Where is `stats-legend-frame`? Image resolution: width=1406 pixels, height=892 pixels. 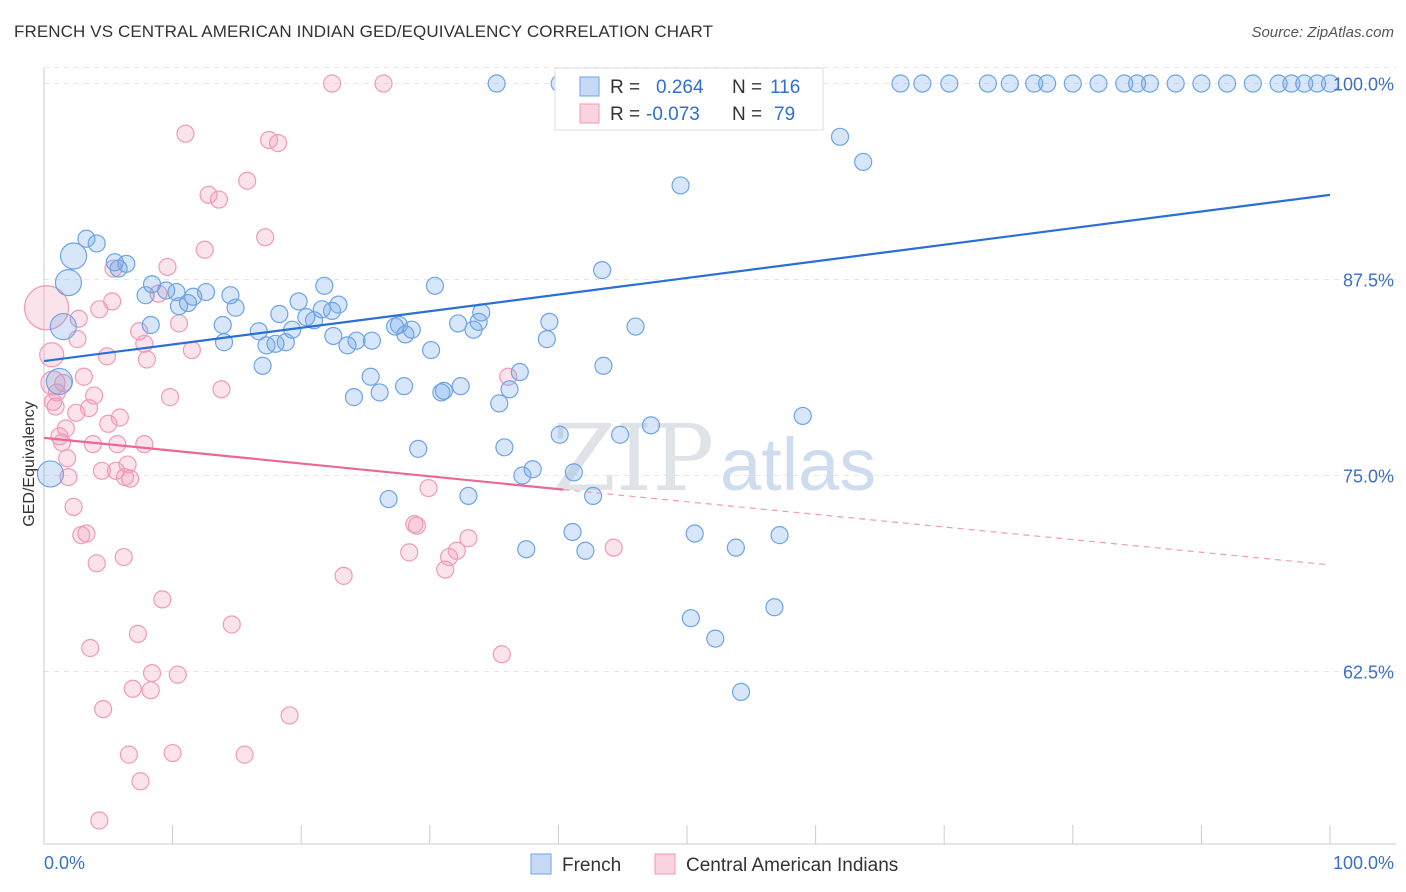 stats-legend-frame is located at coordinates (689, 99).